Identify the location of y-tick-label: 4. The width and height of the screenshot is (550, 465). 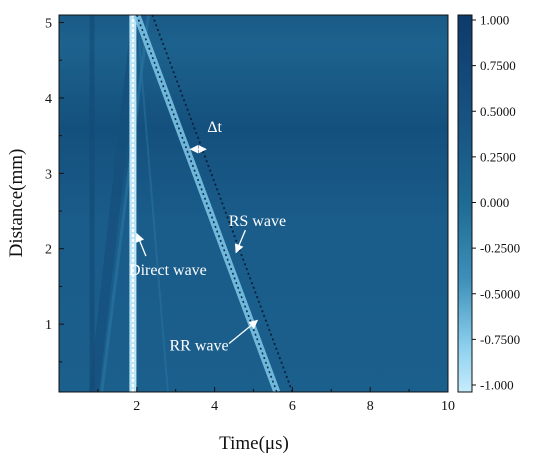
(48, 99).